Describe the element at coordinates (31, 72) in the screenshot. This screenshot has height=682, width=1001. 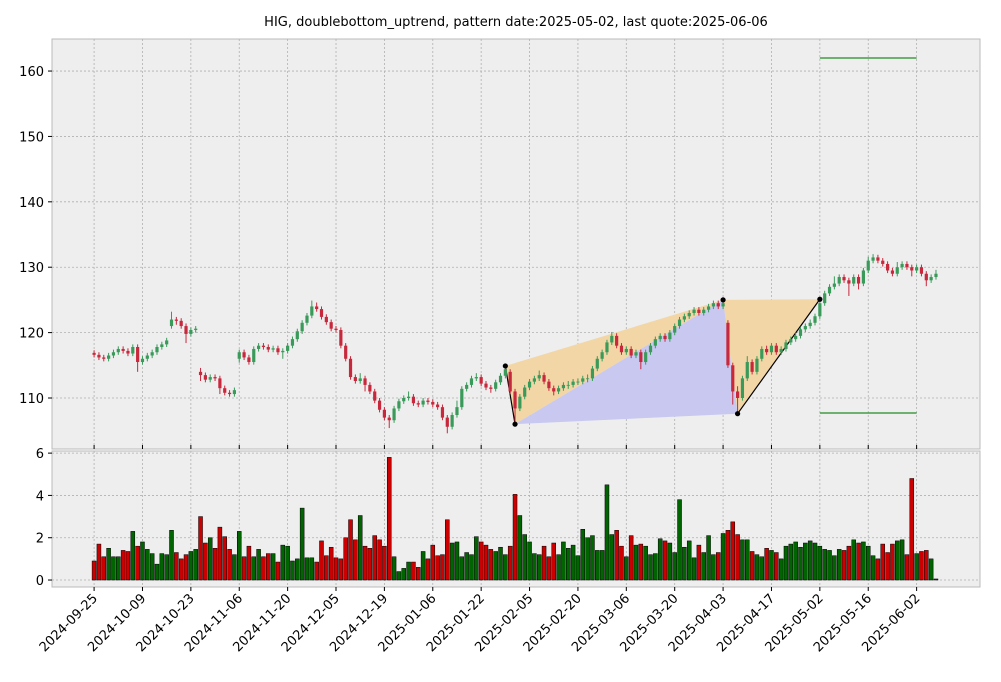
I see `y-tick-label: 160` at that location.